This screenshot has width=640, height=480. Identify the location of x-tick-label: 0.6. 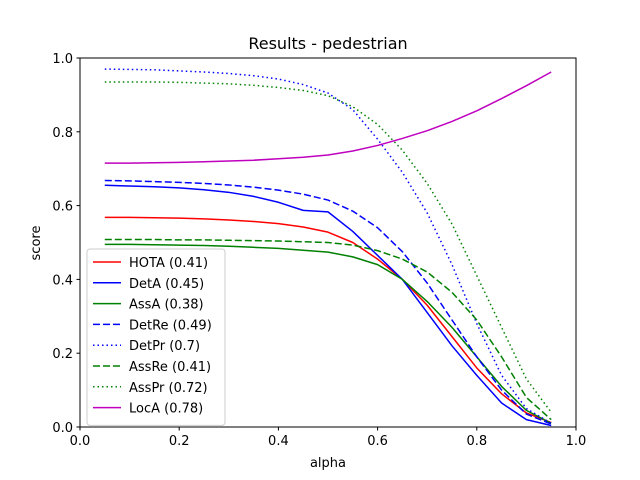
(377, 441).